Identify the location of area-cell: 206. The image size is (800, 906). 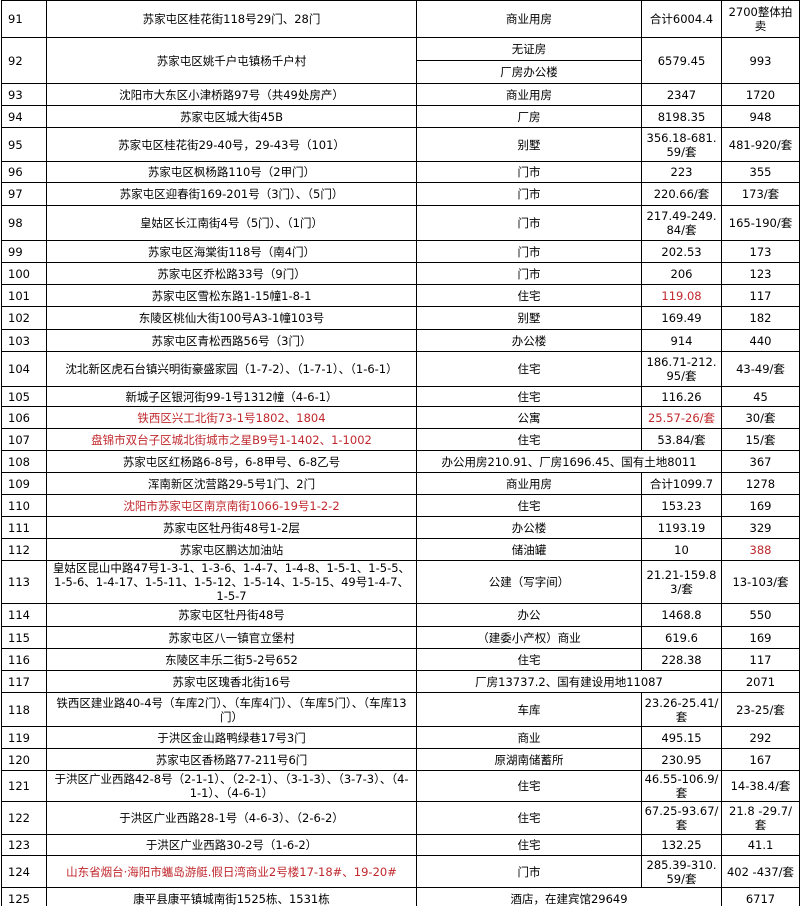
(681, 273).